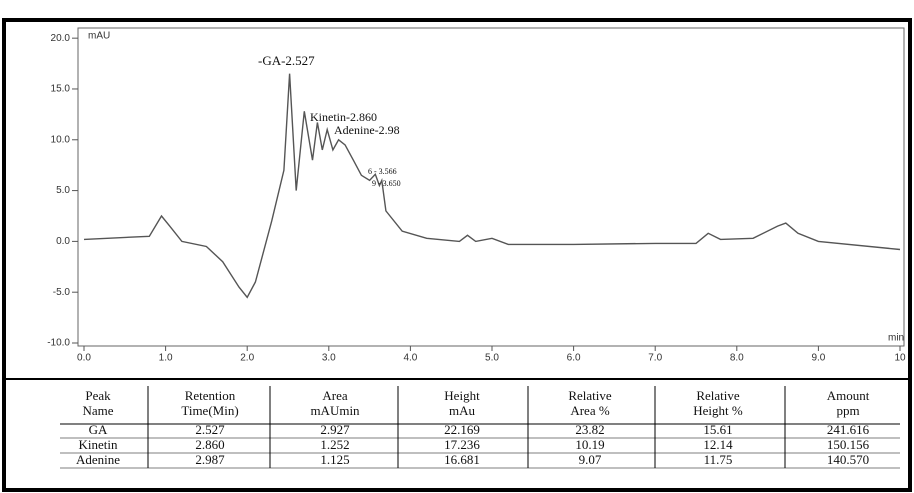 This screenshot has width=914, height=493. What do you see at coordinates (574, 358) in the screenshot?
I see `x-tick-label: 6.0` at bounding box center [574, 358].